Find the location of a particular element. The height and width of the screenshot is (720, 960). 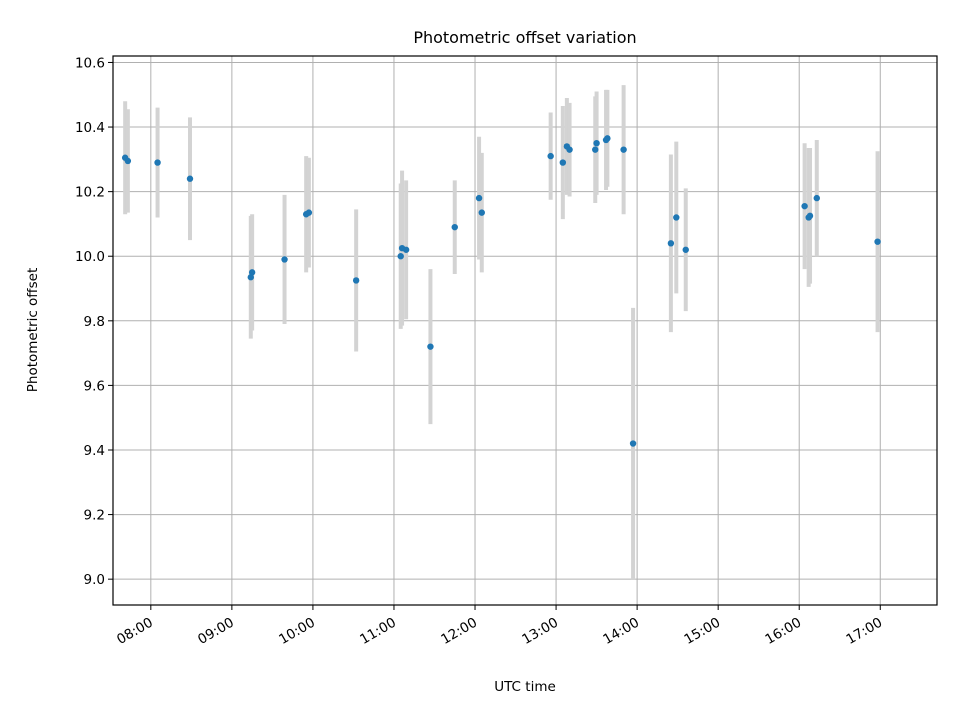

y-tick-label: 9.6 is located at coordinates (94, 386).